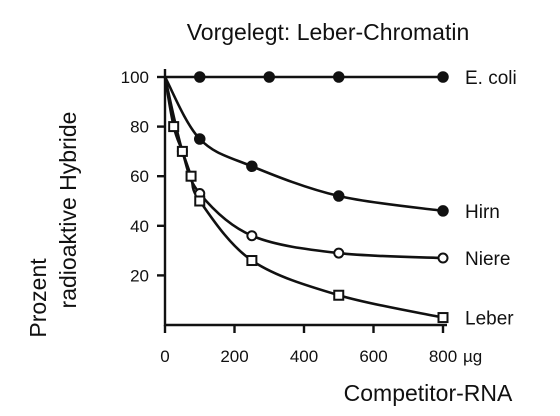 This screenshot has height=416, width=560. What do you see at coordinates (482, 212) in the screenshot?
I see `series-label-hirn: Hirn` at bounding box center [482, 212].